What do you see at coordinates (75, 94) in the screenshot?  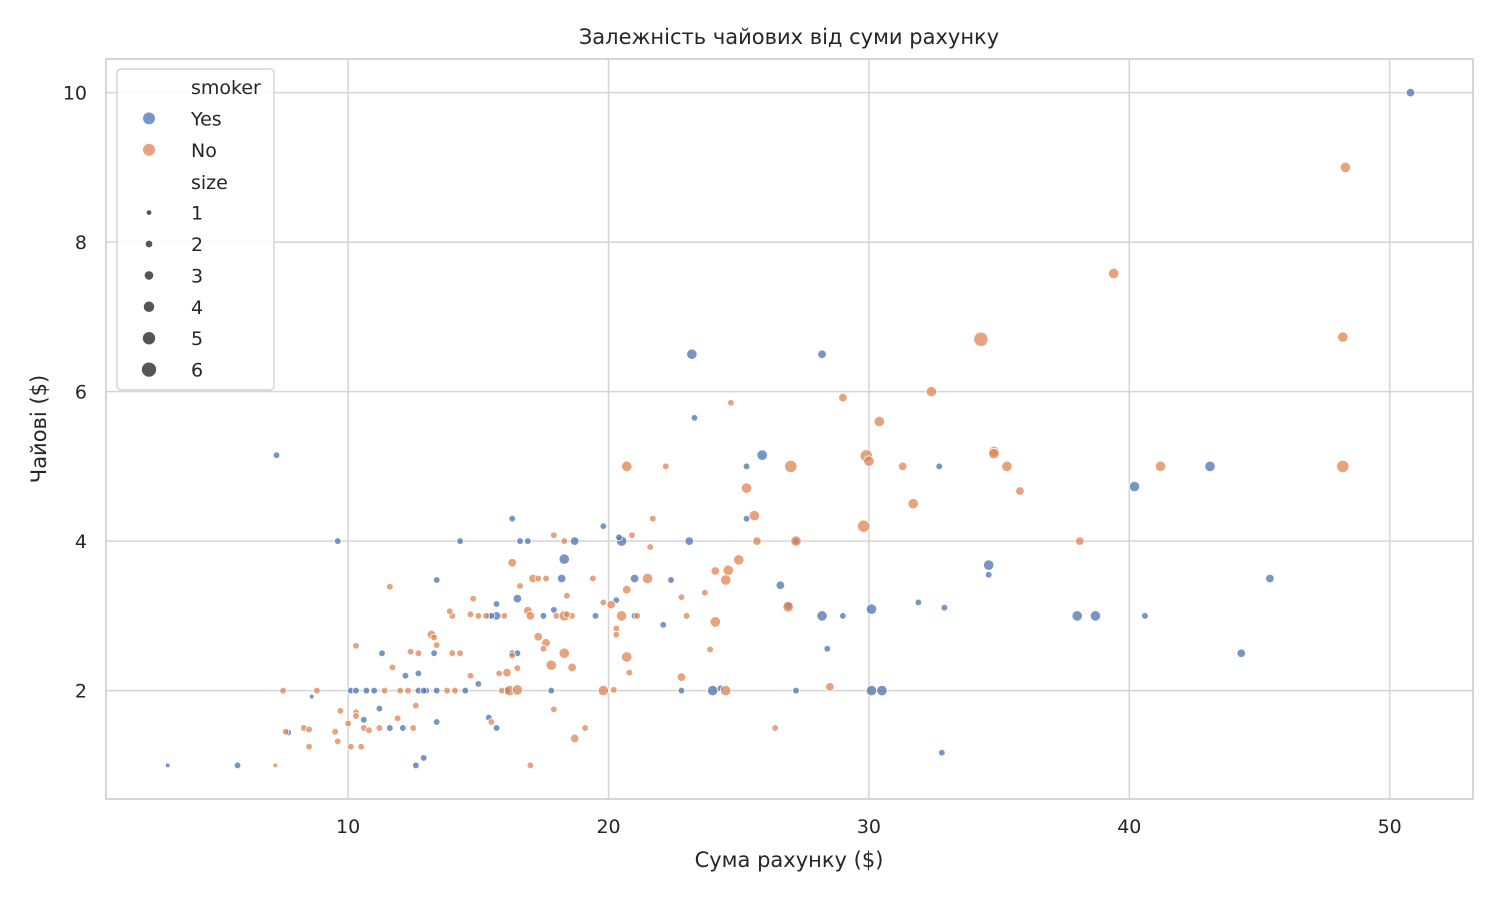 I see `y-tick-label: 10` at bounding box center [75, 94].